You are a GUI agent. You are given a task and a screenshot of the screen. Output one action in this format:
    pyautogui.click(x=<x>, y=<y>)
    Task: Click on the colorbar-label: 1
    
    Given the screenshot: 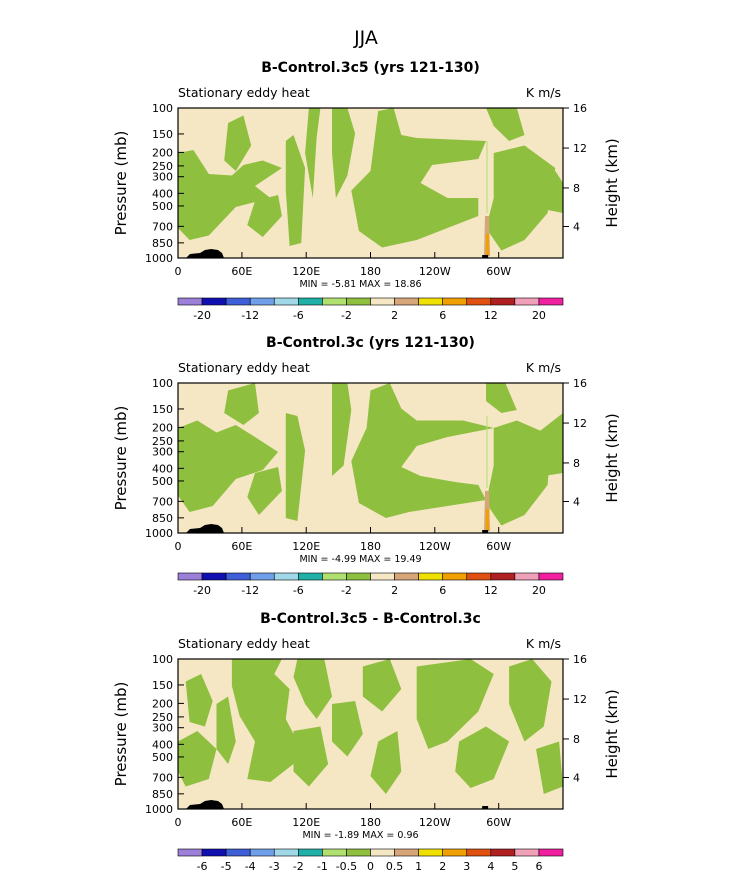 What is the action you would take?
    pyautogui.click(x=418, y=866)
    